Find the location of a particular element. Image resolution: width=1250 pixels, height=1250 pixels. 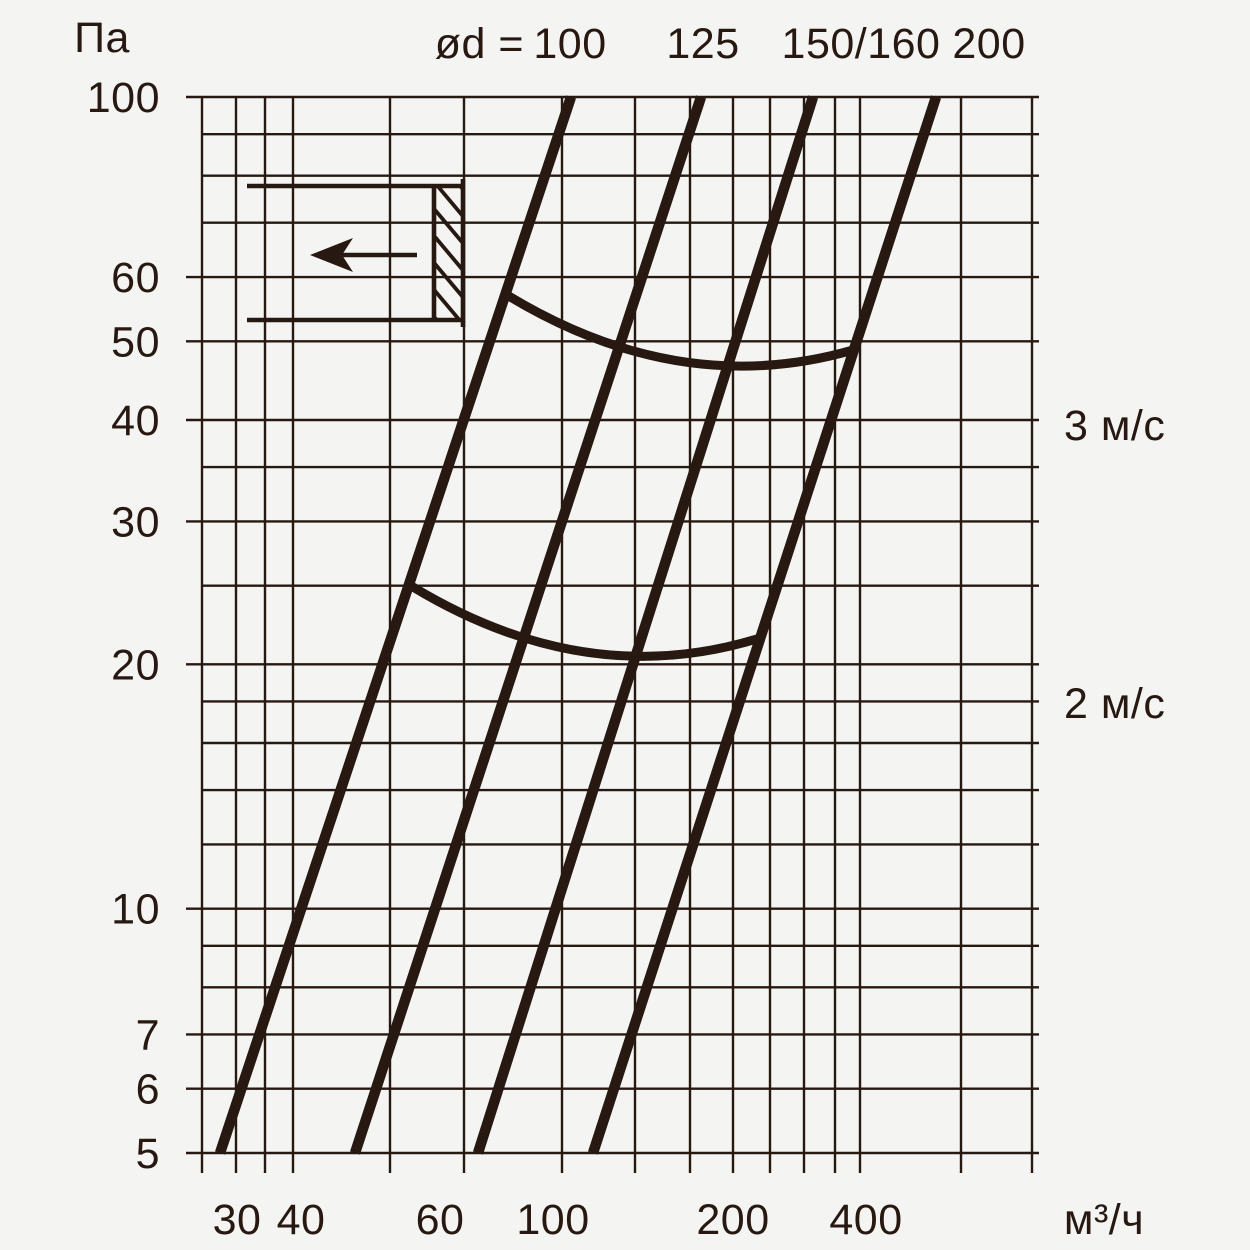

y-tick-label-100: 100 is located at coordinates (123, 98).